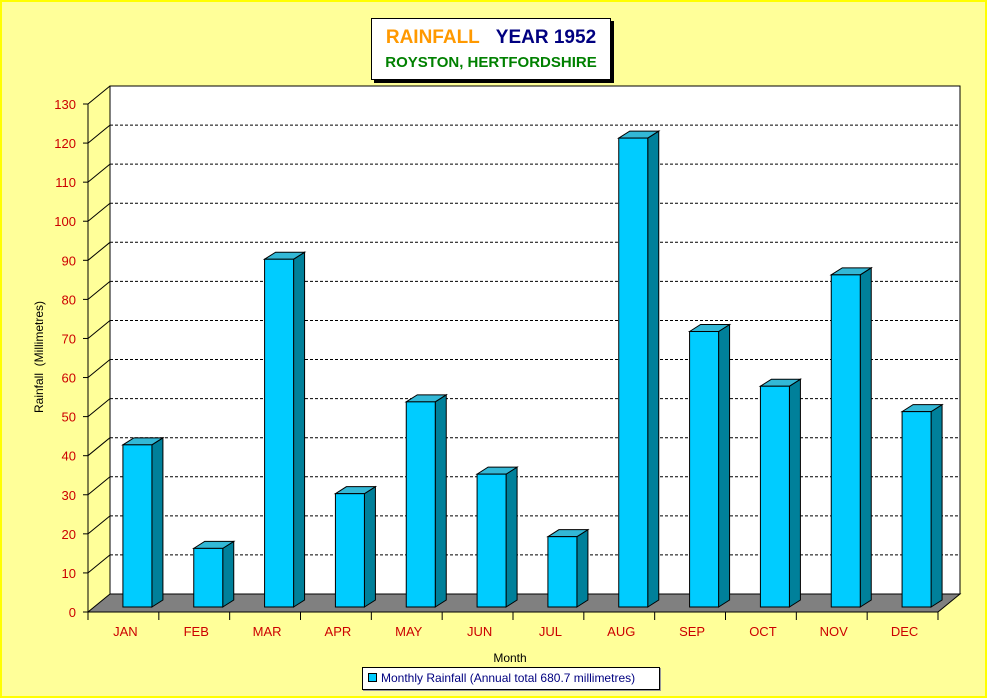 This screenshot has height=698, width=987. I want to click on x-tick-label: DEC, so click(904, 631).